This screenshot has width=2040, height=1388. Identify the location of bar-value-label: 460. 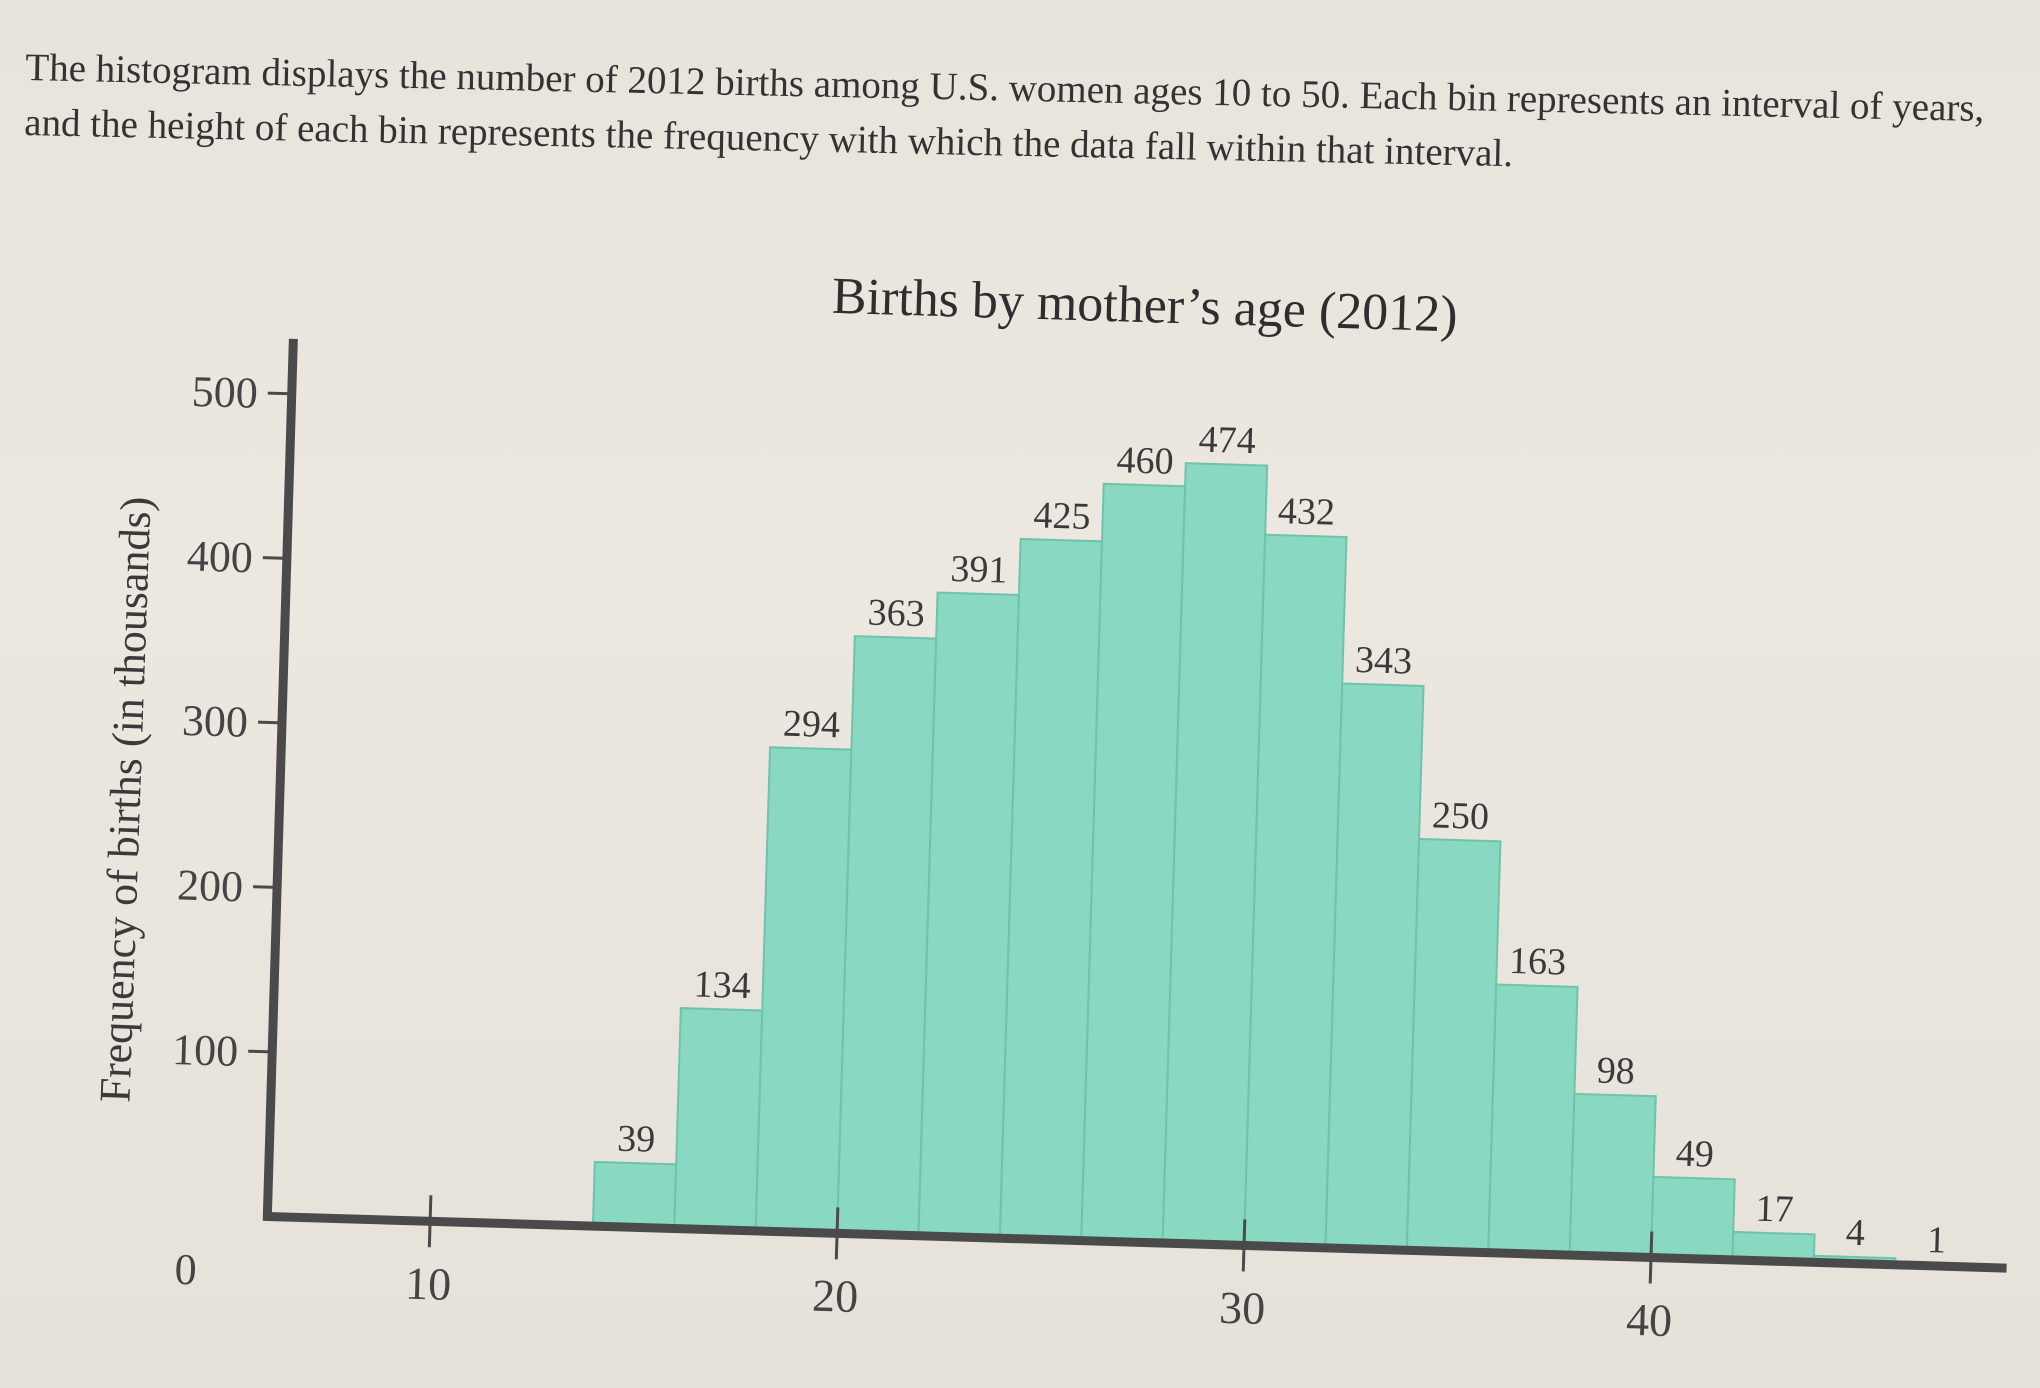
(1145, 461).